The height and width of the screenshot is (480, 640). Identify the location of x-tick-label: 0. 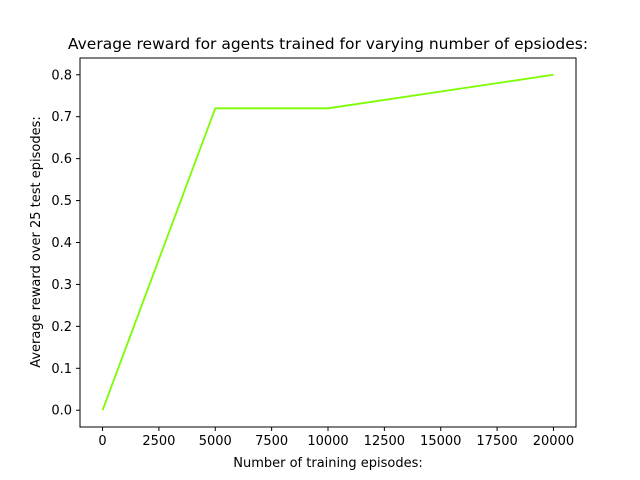
(102, 441).